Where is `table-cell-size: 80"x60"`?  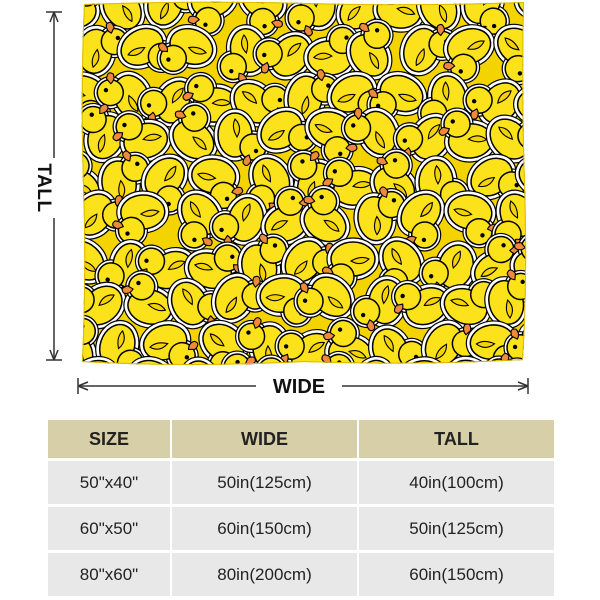 table-cell-size: 80"x60" is located at coordinates (110, 573).